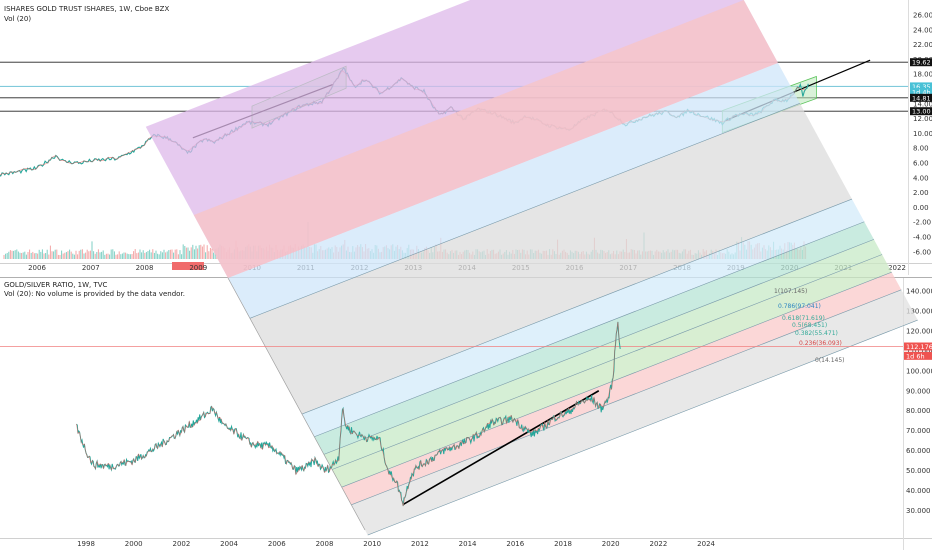 The image size is (932, 550). What do you see at coordinates (181, 544) in the screenshot?
I see `bottom-x-tick-label: 2002` at bounding box center [181, 544].